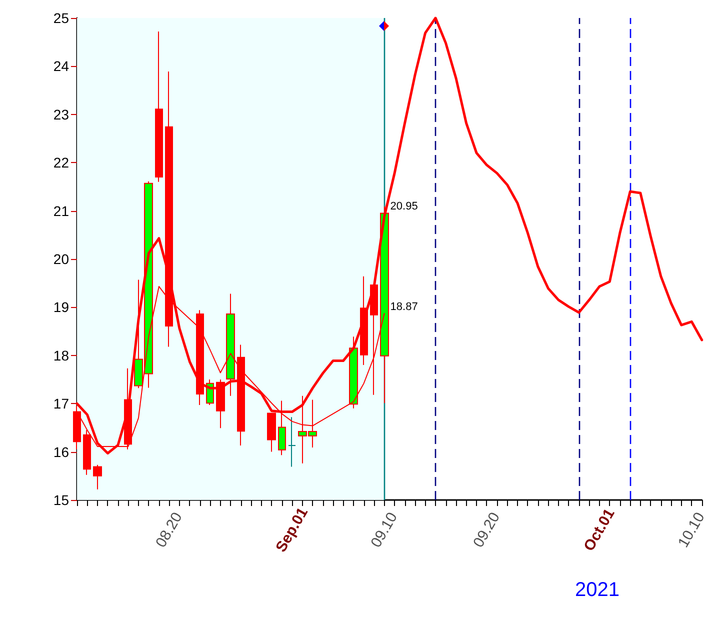 This screenshot has height=628, width=709. Describe the element at coordinates (61, 307) in the screenshot. I see `y-tick-label: 19` at that location.